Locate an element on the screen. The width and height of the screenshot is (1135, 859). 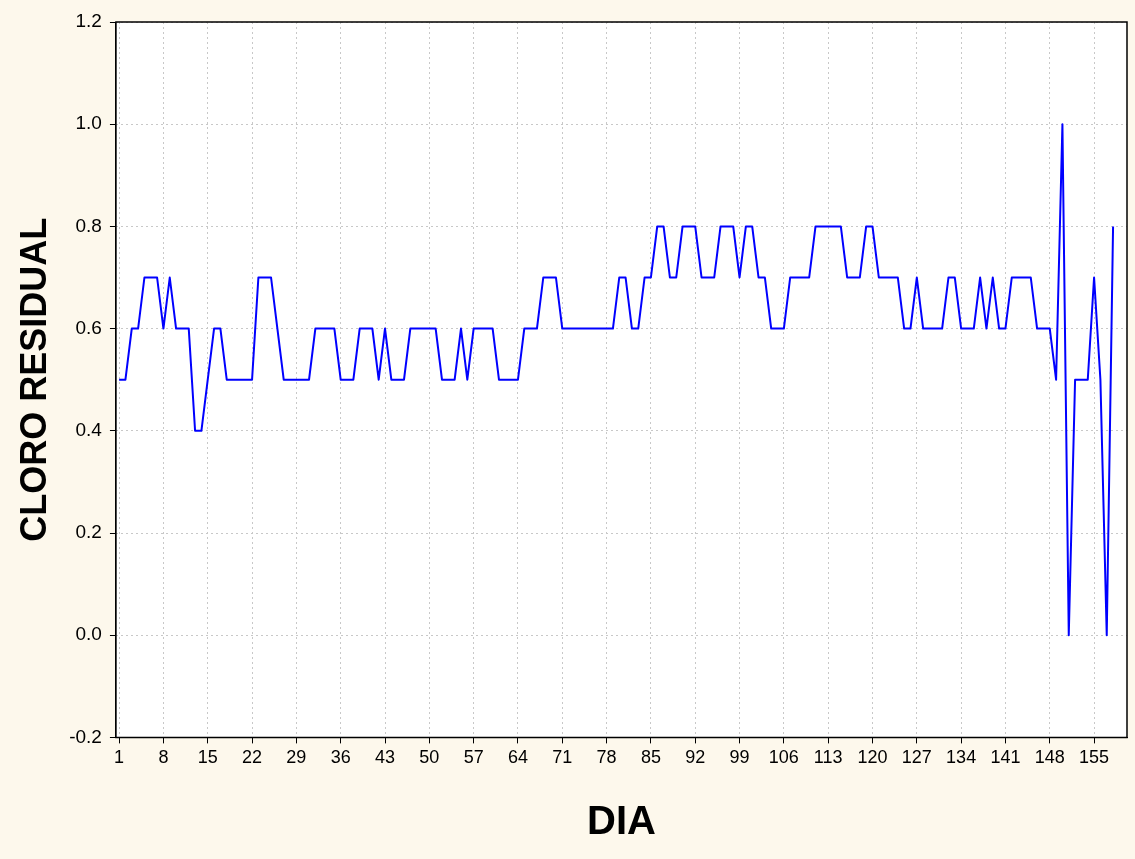
x-tick-label: 43 is located at coordinates (385, 757).